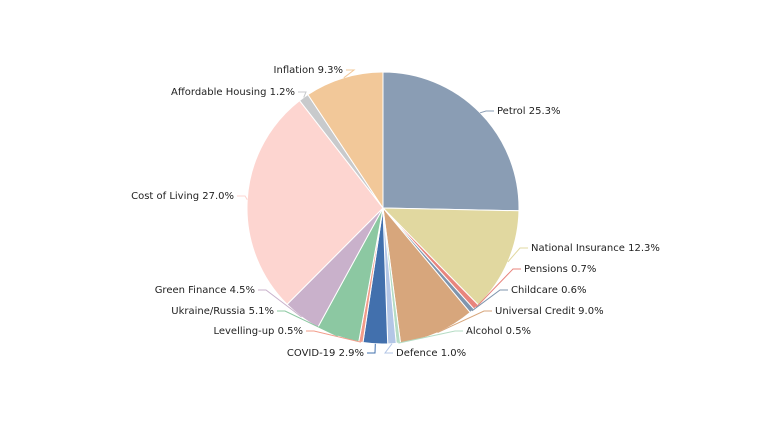 The width and height of the screenshot is (760, 429). What do you see at coordinates (349, 74) in the screenshot?
I see `leader-line-inflation` at bounding box center [349, 74].